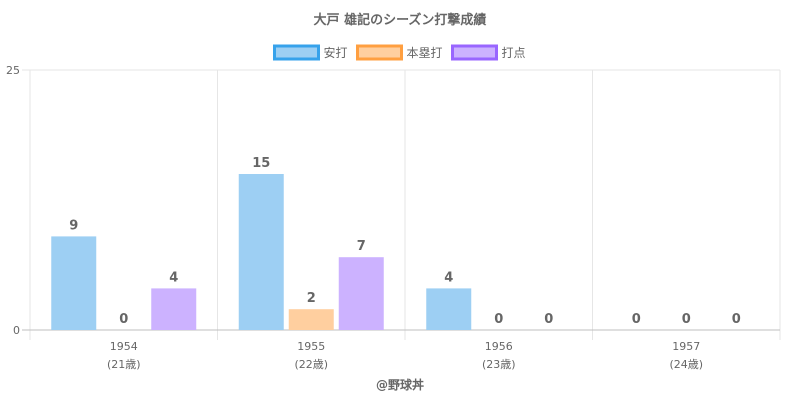  What do you see at coordinates (311, 298) in the screenshot?
I see `data-label-1-1: 2` at bounding box center [311, 298].